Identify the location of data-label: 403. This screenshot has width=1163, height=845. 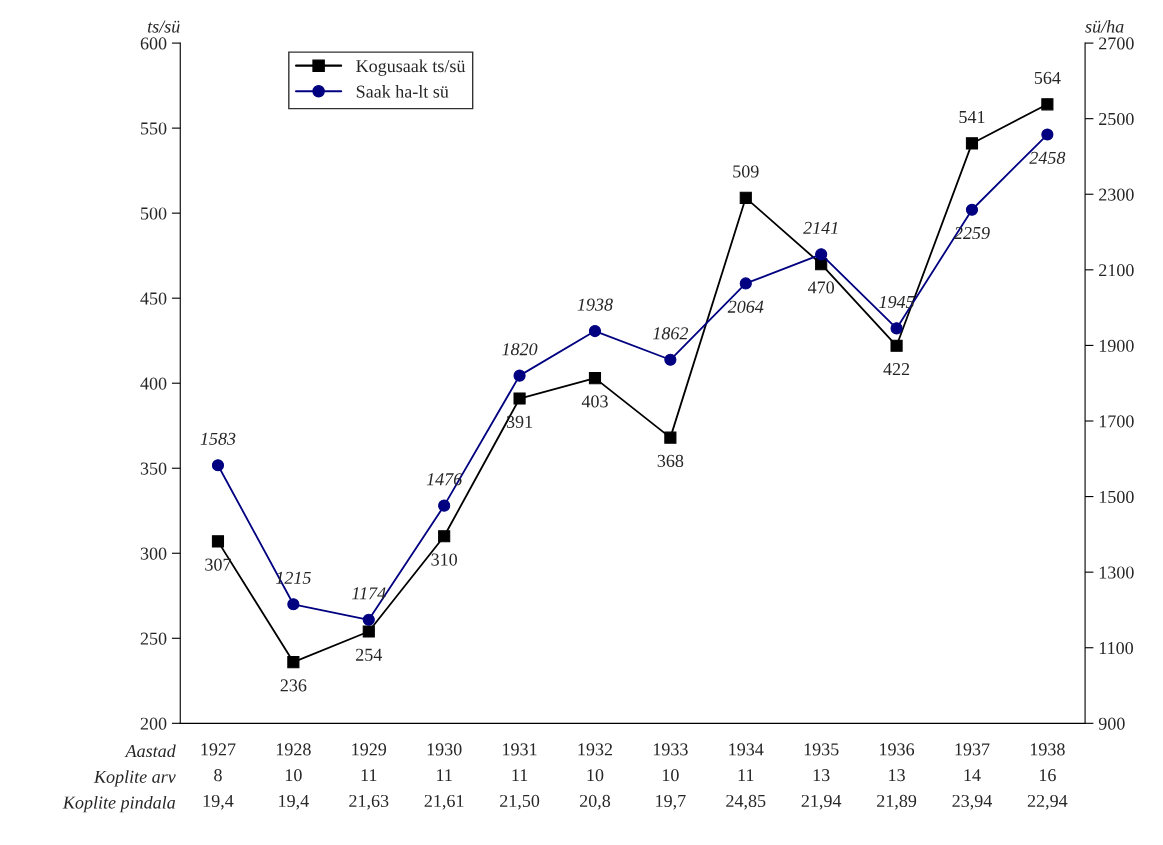
(594, 401).